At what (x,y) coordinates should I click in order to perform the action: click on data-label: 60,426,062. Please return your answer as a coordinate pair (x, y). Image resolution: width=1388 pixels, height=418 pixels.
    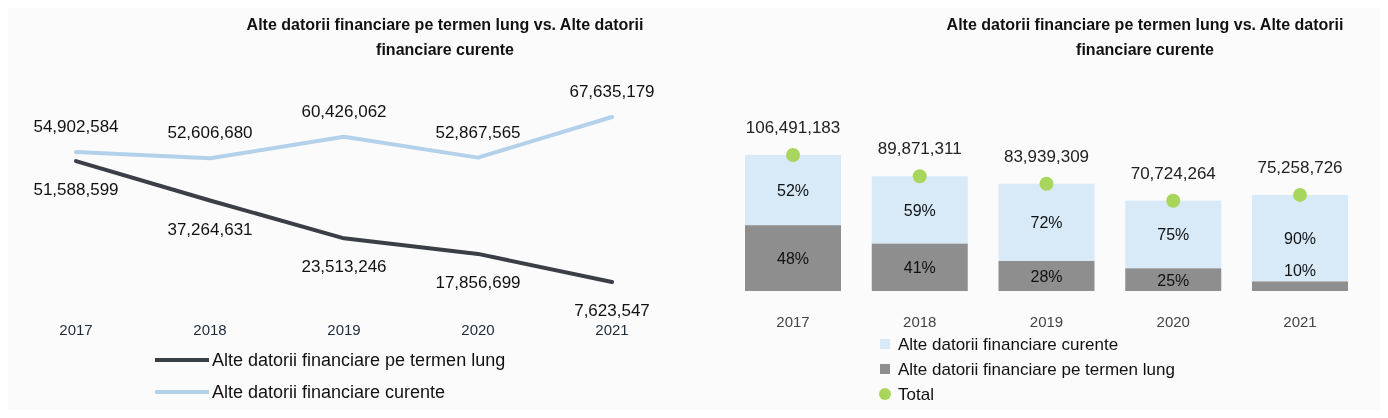
    Looking at the image, I should click on (344, 111).